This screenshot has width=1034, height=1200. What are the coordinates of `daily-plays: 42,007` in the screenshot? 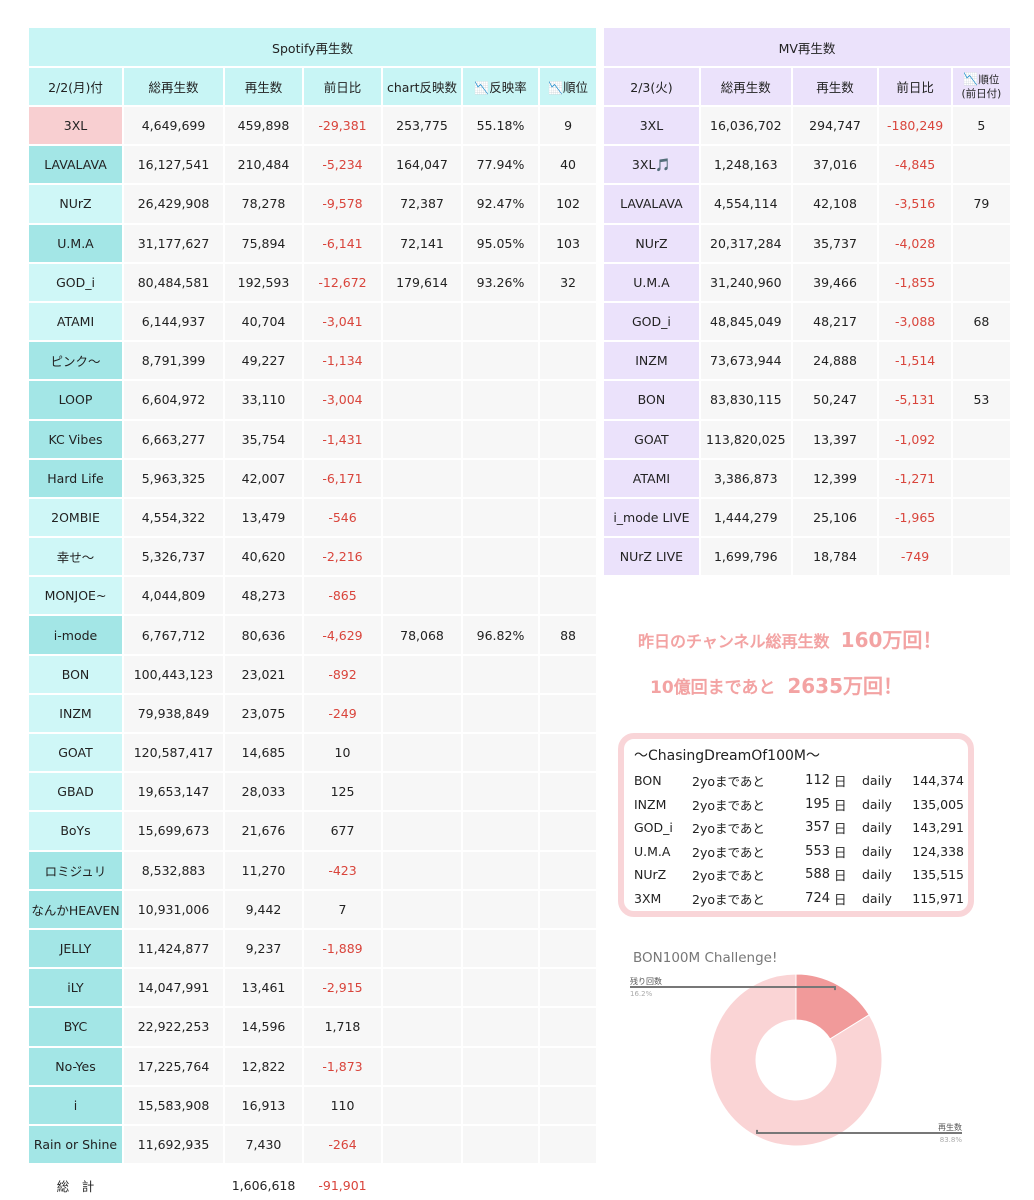 It's located at (263, 478).